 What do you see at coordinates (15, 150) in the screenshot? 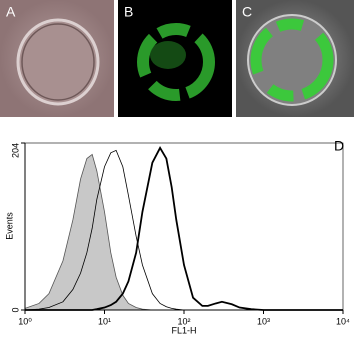
I see `y-tick-label: 204` at bounding box center [15, 150].